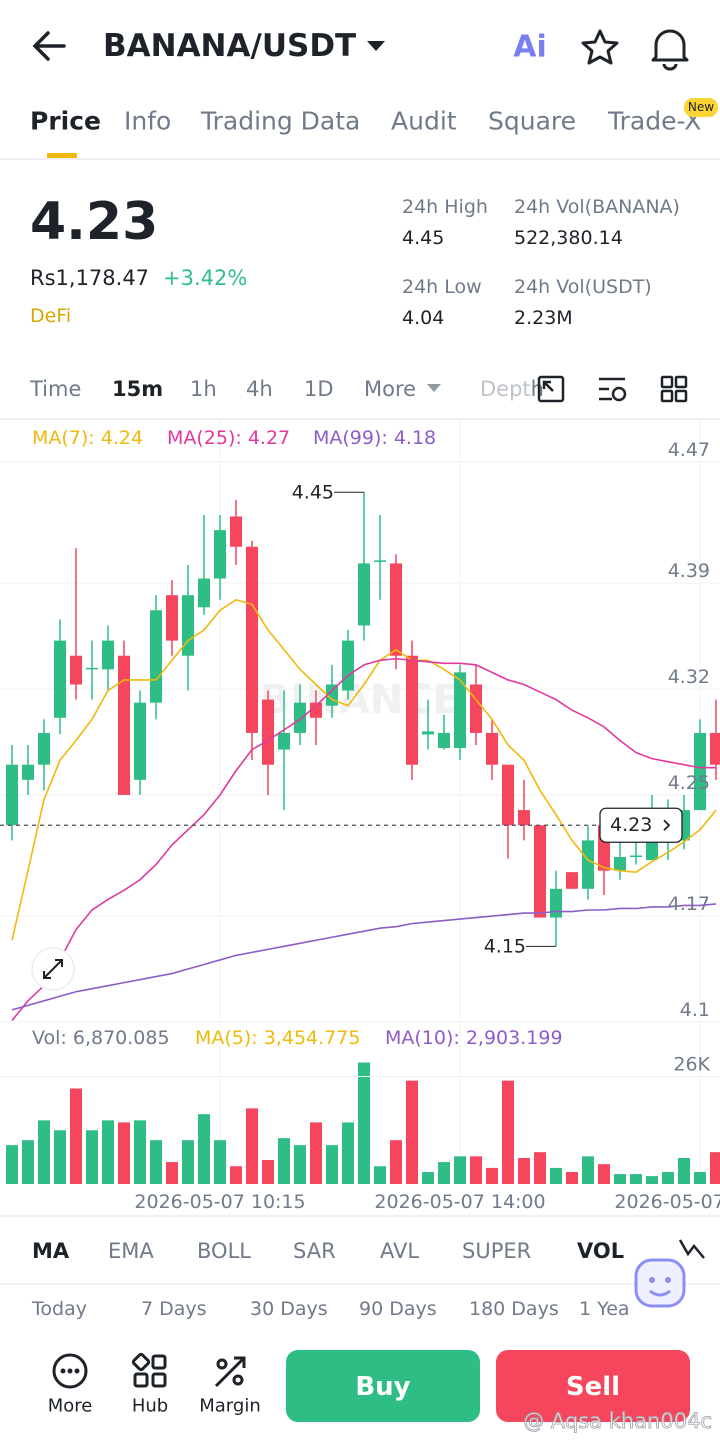  What do you see at coordinates (70, 1406) in the screenshot?
I see `nav-label: More` at bounding box center [70, 1406].